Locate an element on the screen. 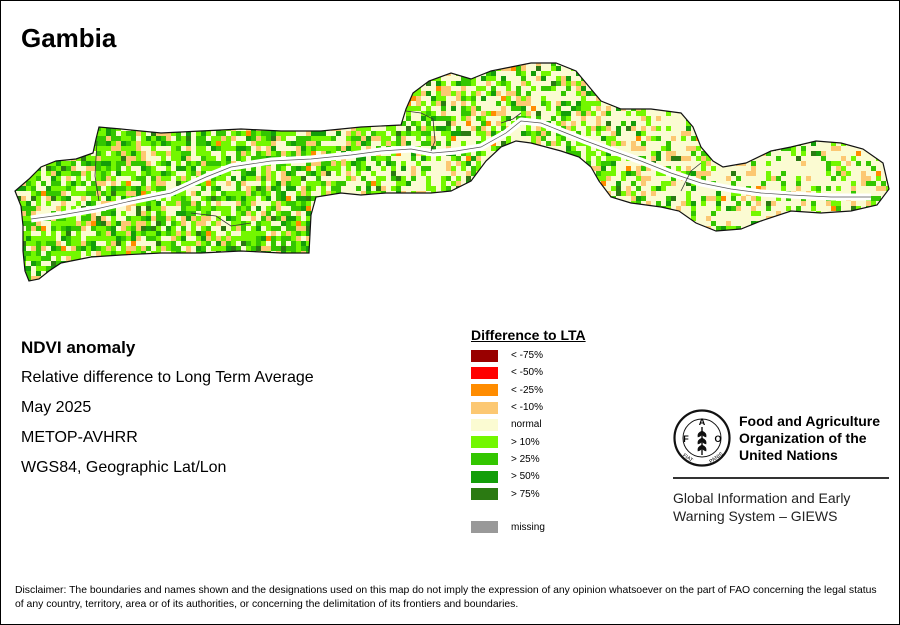 This screenshot has height=625, width=900. legend-item: > 50% is located at coordinates (528, 476).